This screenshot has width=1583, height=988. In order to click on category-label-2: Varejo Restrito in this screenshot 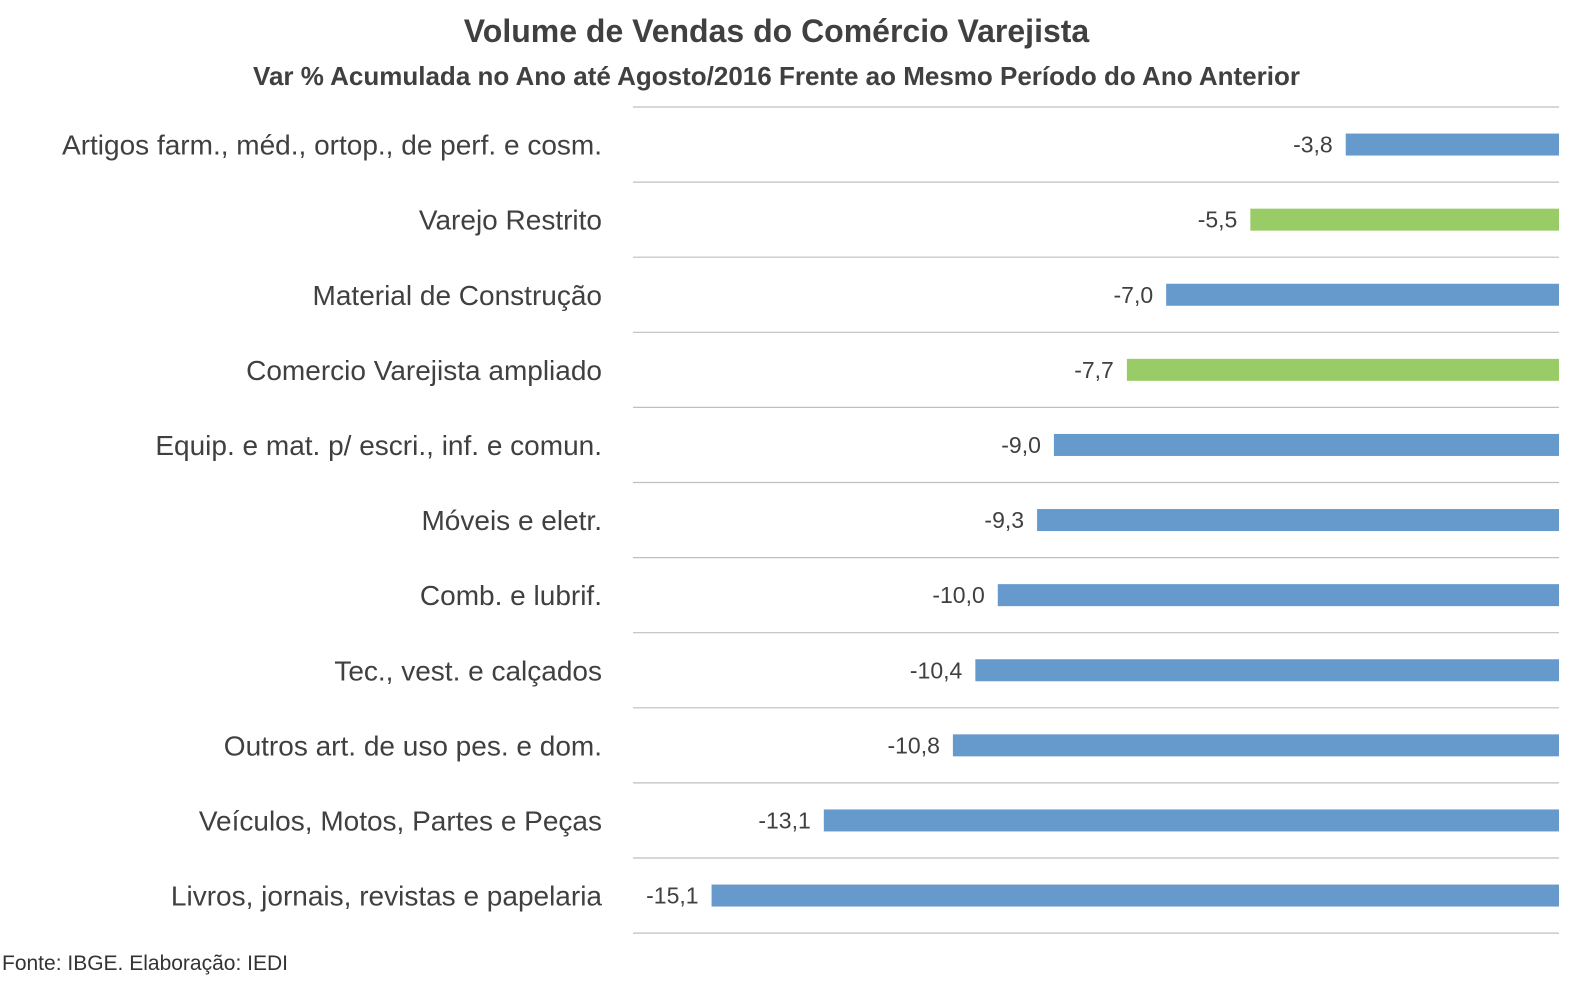, I will do `click(510, 220)`.